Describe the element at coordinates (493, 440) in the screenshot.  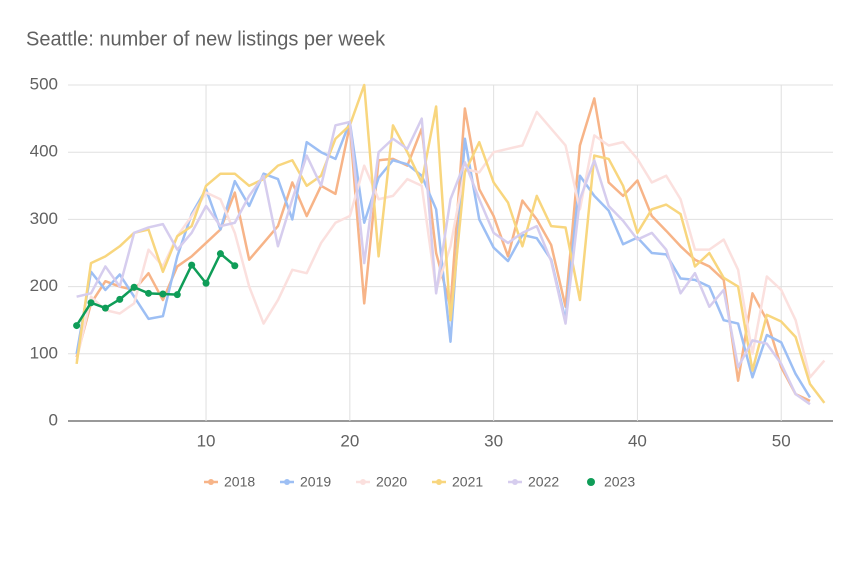
I see `x-tick-label: 30` at that location.